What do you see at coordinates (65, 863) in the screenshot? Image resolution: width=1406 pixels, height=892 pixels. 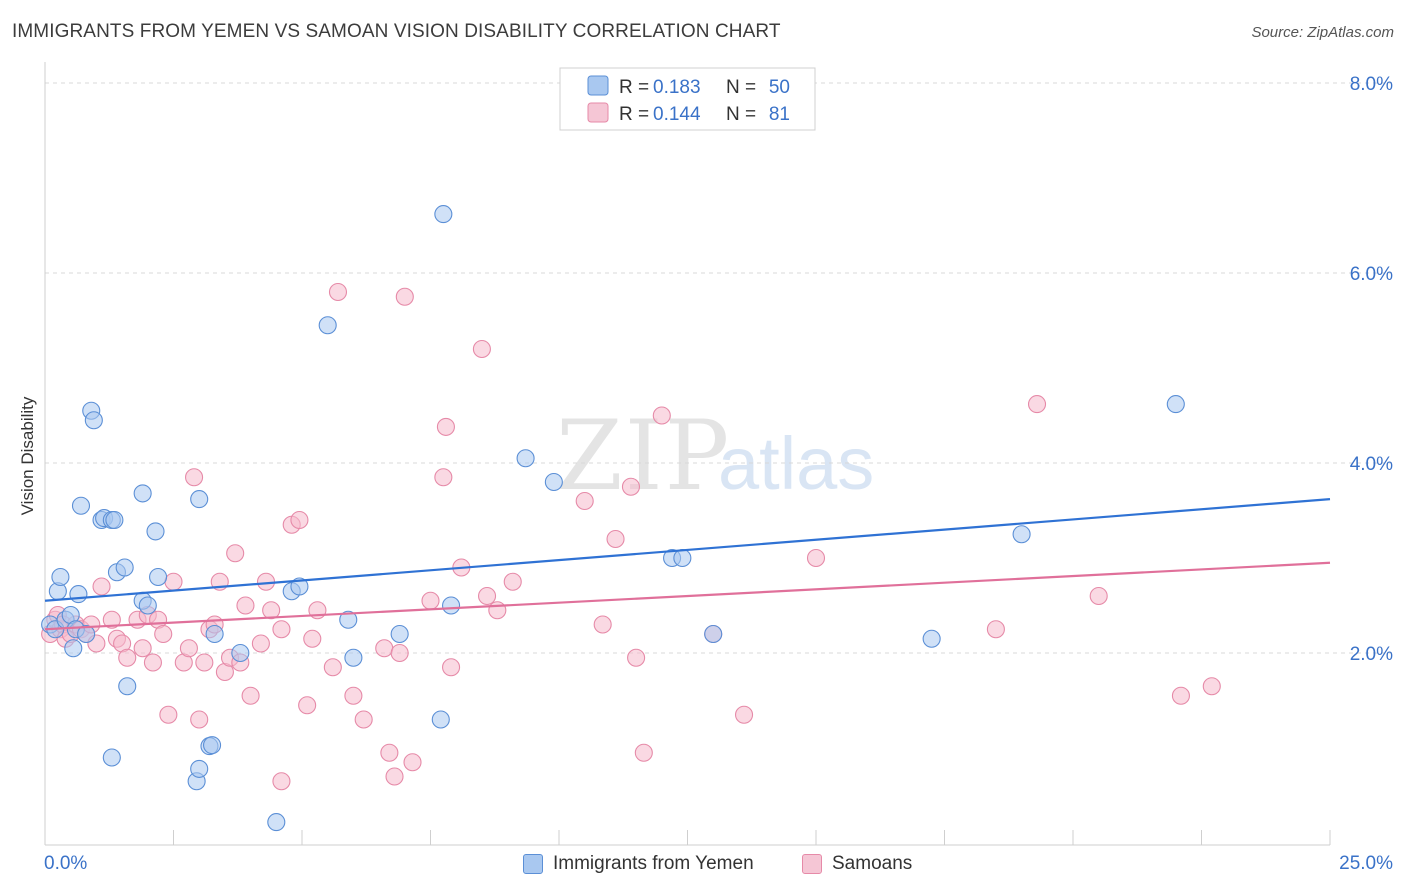 I see `x-tick-label-0: 0.0%` at bounding box center [65, 863].